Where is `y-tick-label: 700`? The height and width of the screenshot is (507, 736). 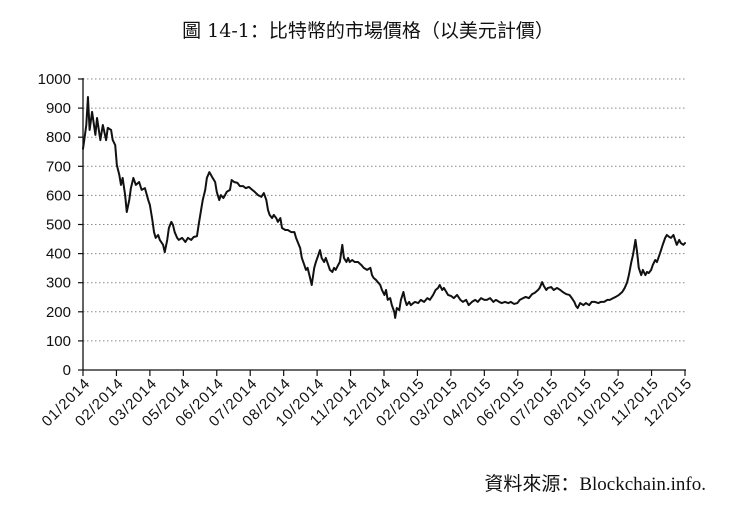 y-tick-label: 700 is located at coordinates (58, 166).